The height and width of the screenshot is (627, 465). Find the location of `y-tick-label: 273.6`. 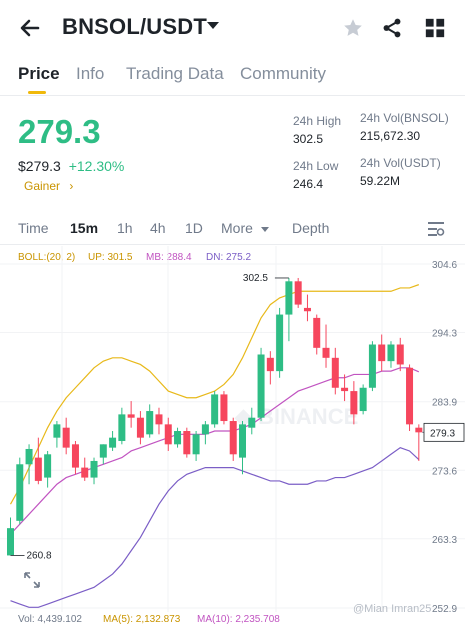

y-tick-label: 273.6 is located at coordinates (444, 471).